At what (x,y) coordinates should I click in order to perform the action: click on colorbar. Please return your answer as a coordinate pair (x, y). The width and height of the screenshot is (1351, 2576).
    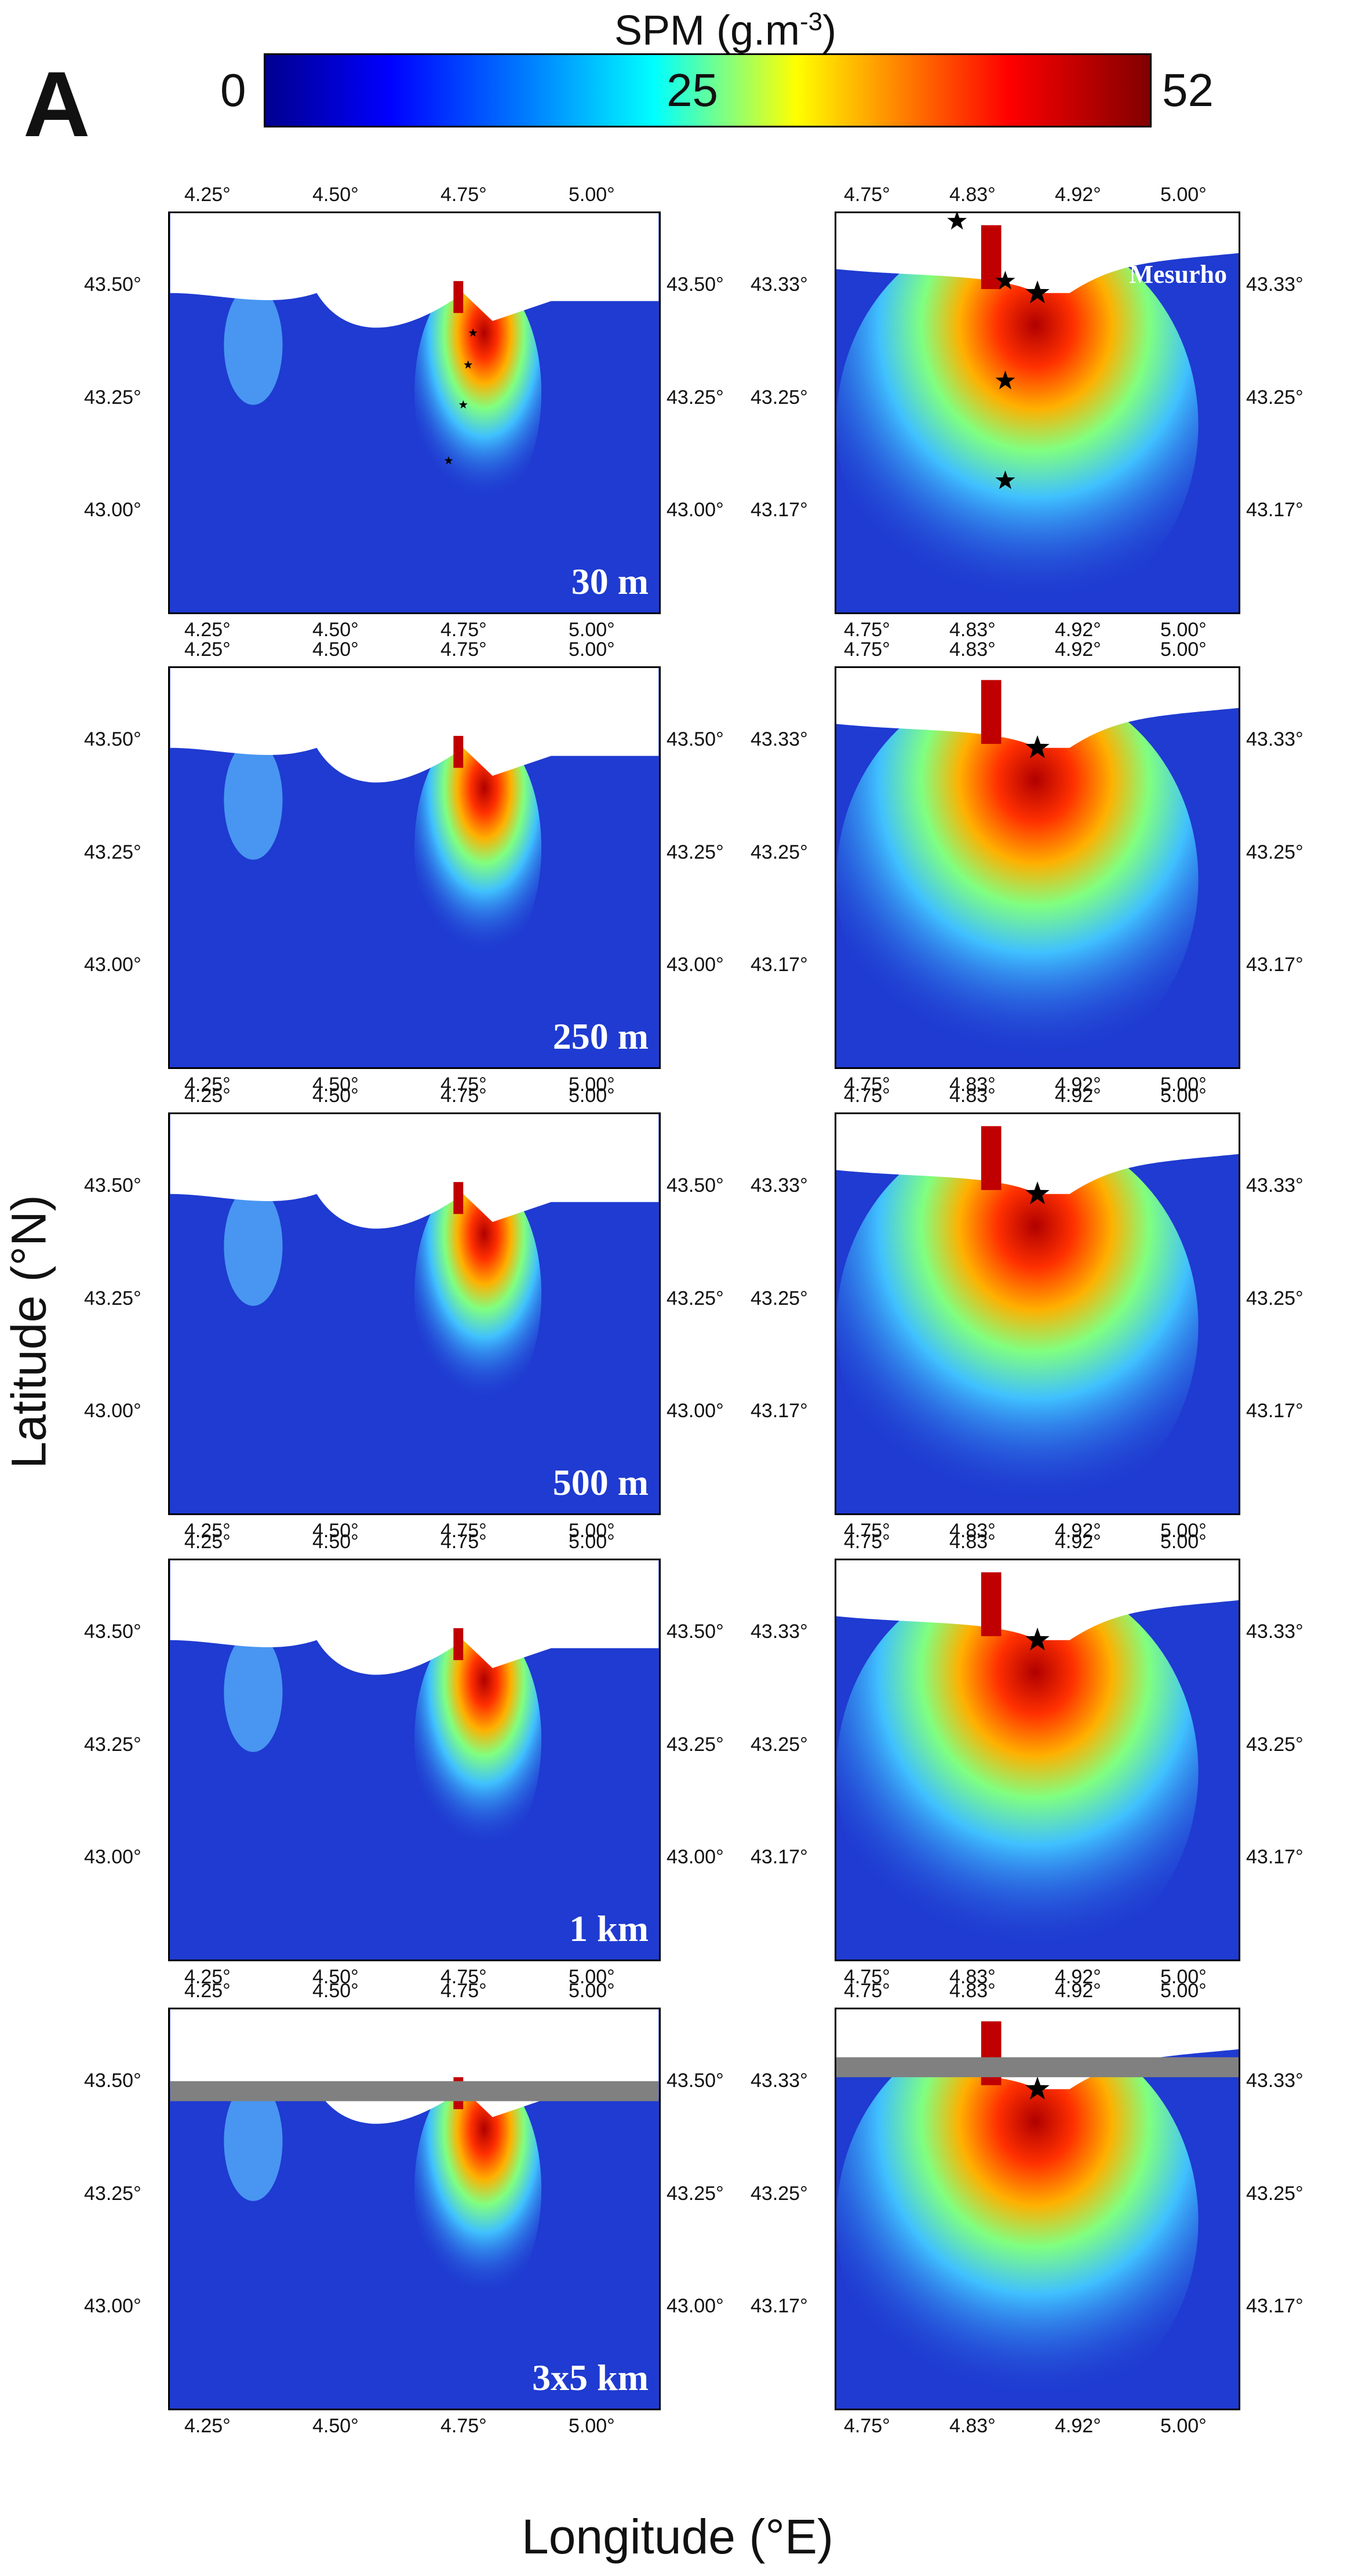
    Looking at the image, I should click on (708, 90).